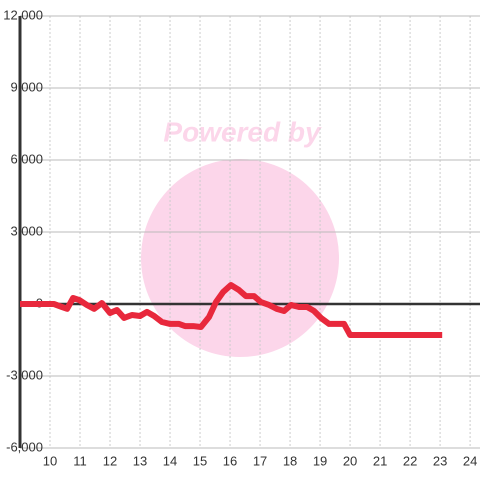  What do you see at coordinates (200, 460) in the screenshot?
I see `x-tick-label: 15` at bounding box center [200, 460].